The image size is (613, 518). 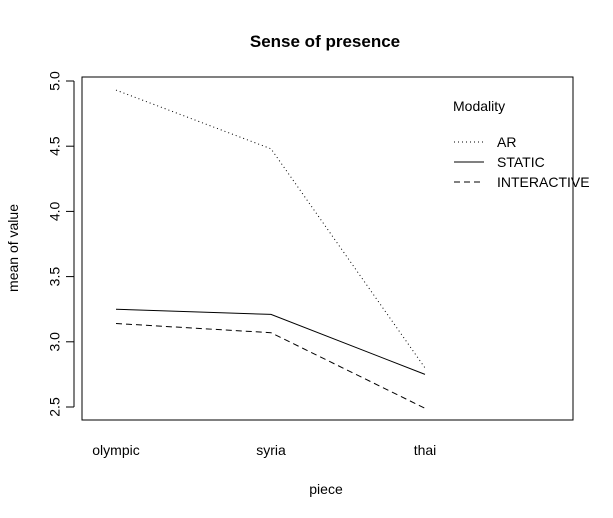 What do you see at coordinates (55, 407) in the screenshot?
I see `y-tick-label: 2.5` at bounding box center [55, 407].